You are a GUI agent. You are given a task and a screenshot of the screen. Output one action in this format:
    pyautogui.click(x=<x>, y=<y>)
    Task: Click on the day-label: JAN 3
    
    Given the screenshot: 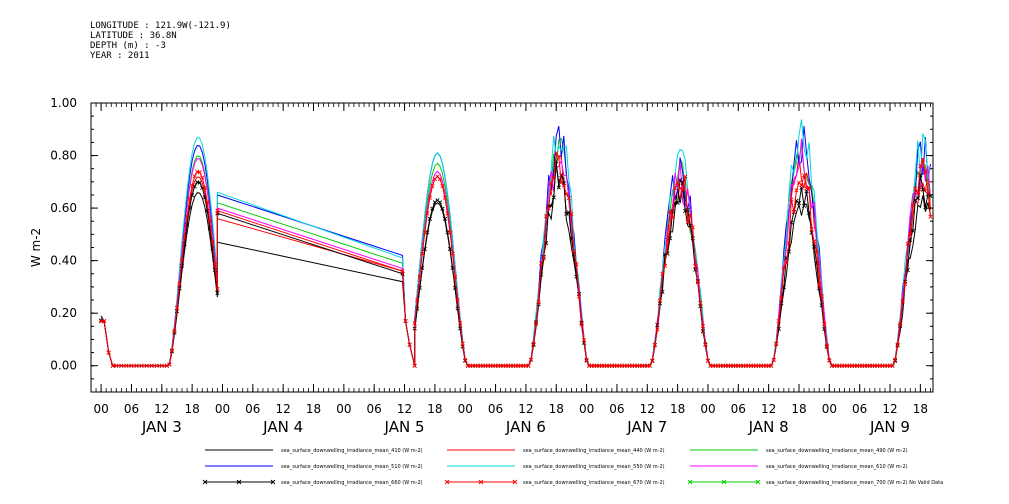 What is the action you would take?
    pyautogui.click(x=161, y=427)
    